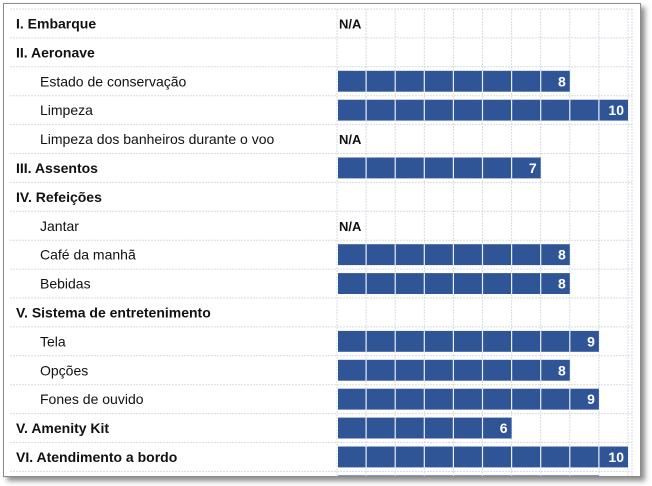 The image size is (652, 486). Describe the element at coordinates (56, 23) in the screenshot. I see `row-label-section: I. Embarque` at that location.